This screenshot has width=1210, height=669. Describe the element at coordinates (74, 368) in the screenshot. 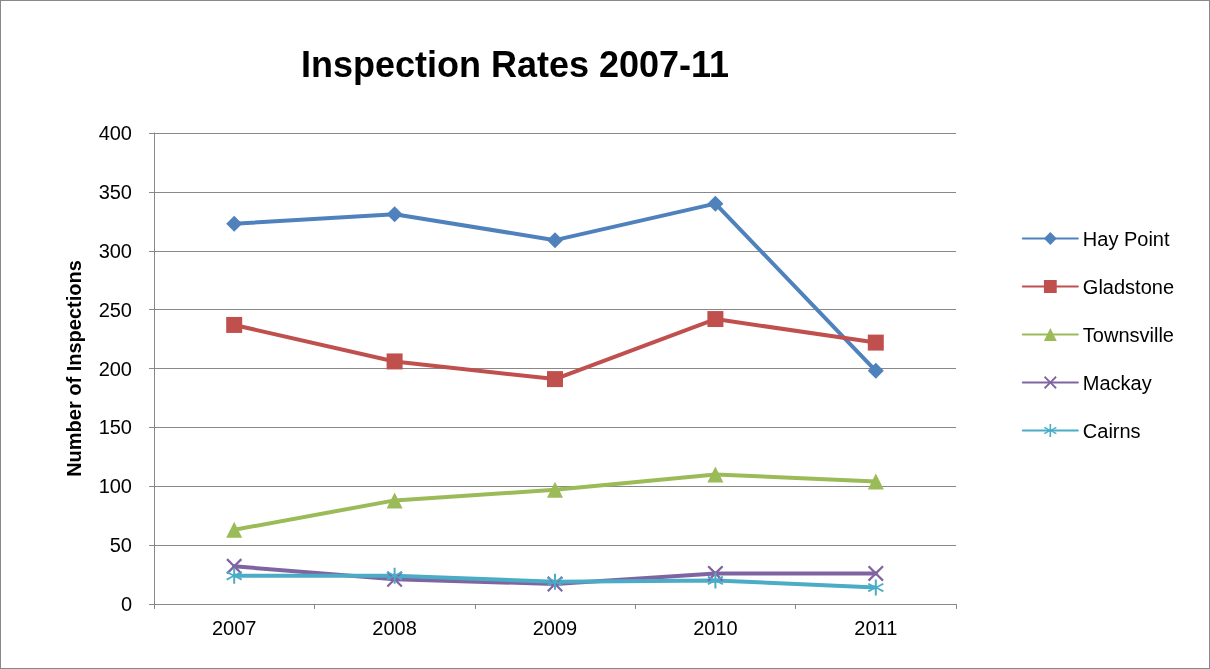

I see `y-axis-title: Number of Inspections` at that location.